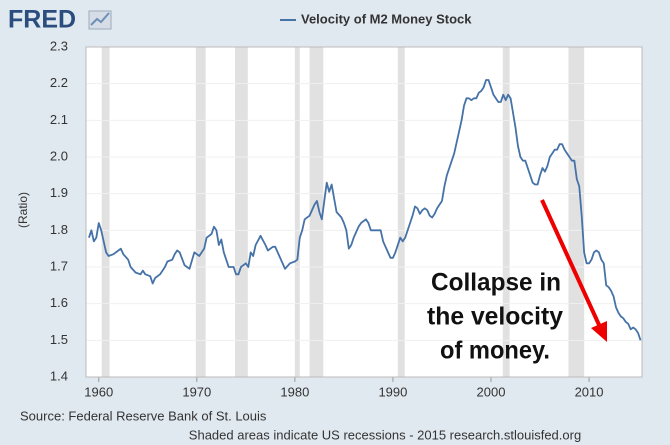 This screenshot has height=445, width=670. I want to click on x-tick-label: 1970, so click(196, 391).